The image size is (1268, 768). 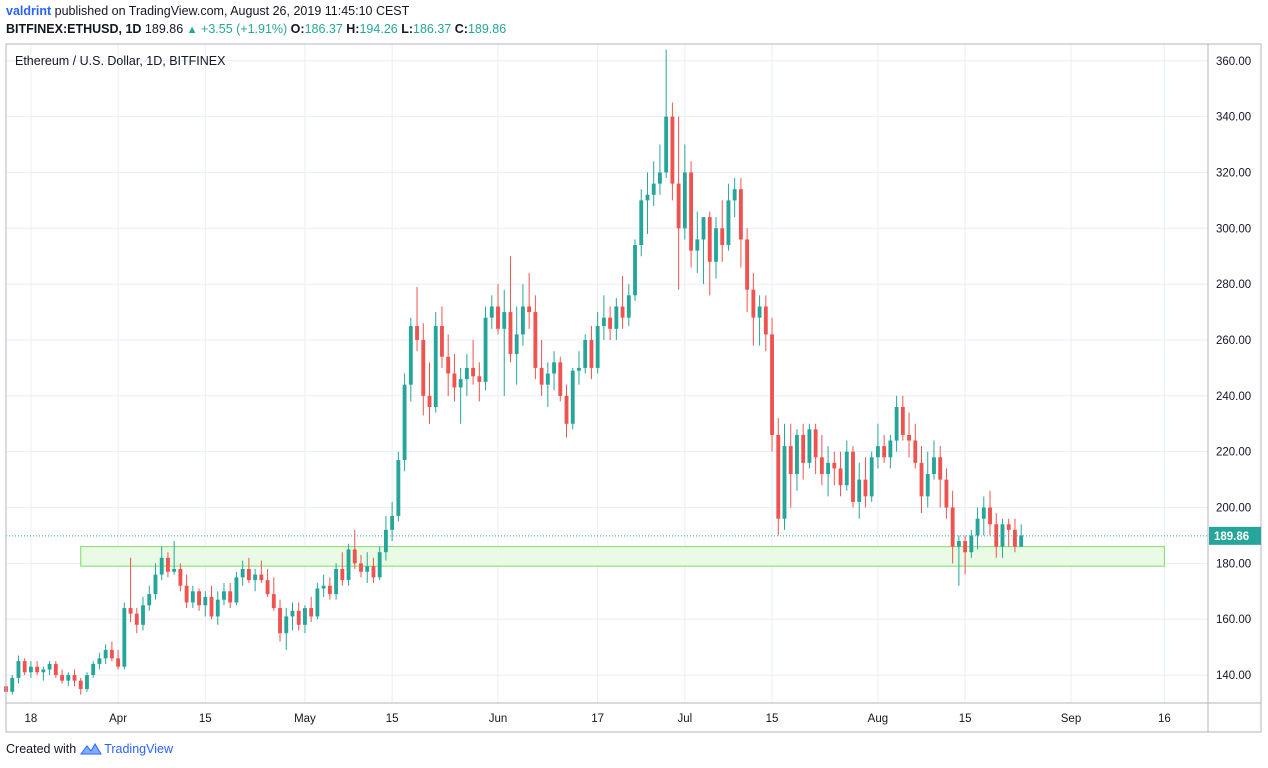 I want to click on tradingview-brand-link: TradingView, so click(x=138, y=749).